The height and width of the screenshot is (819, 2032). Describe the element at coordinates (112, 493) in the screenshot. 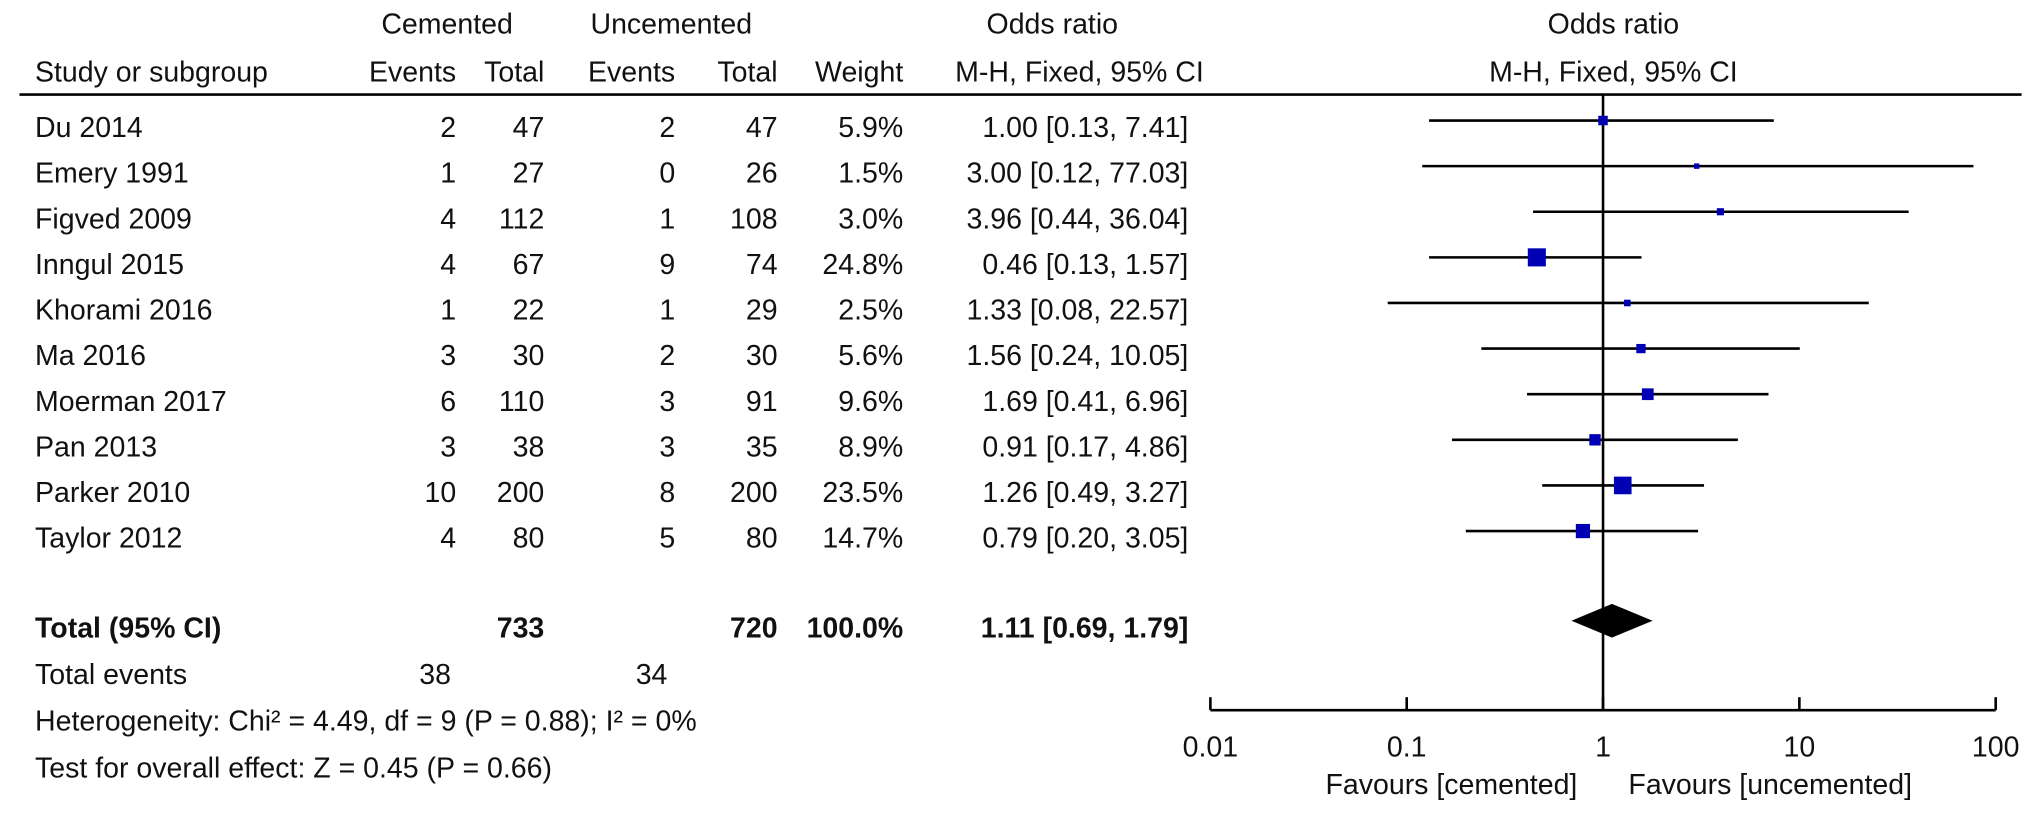

I see `study-name: Parker 2010` at that location.